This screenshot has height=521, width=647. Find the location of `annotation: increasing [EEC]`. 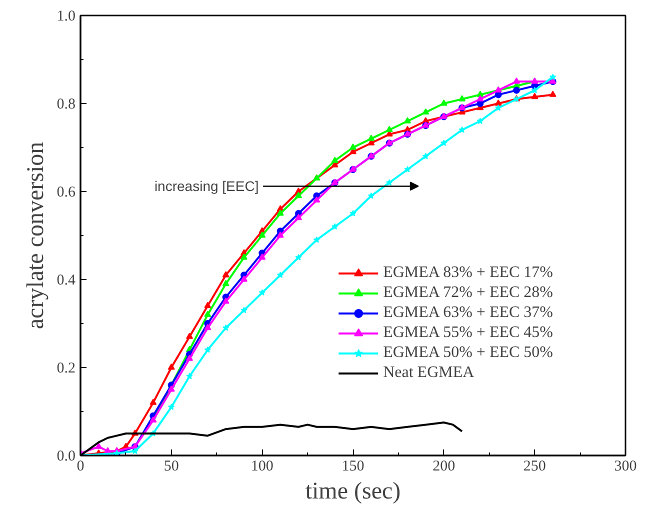

annotation: increasing [EEC] is located at coordinates (206, 186).